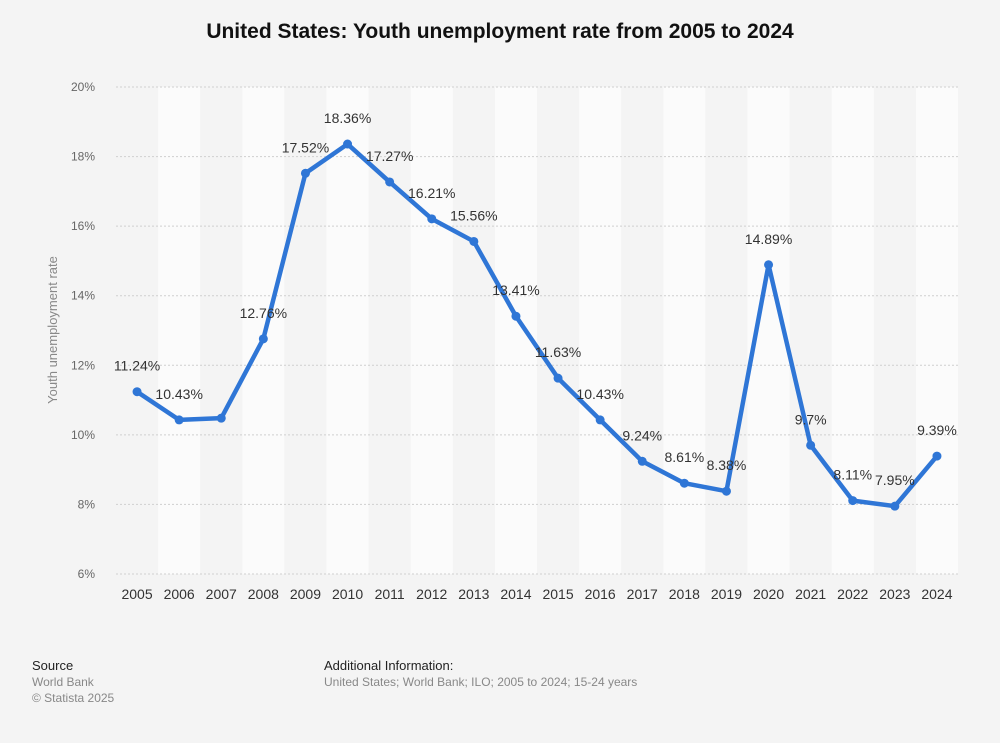 The width and height of the screenshot is (1000, 743). Describe the element at coordinates (473, 215) in the screenshot. I see `data-label: 15.56%` at that location.